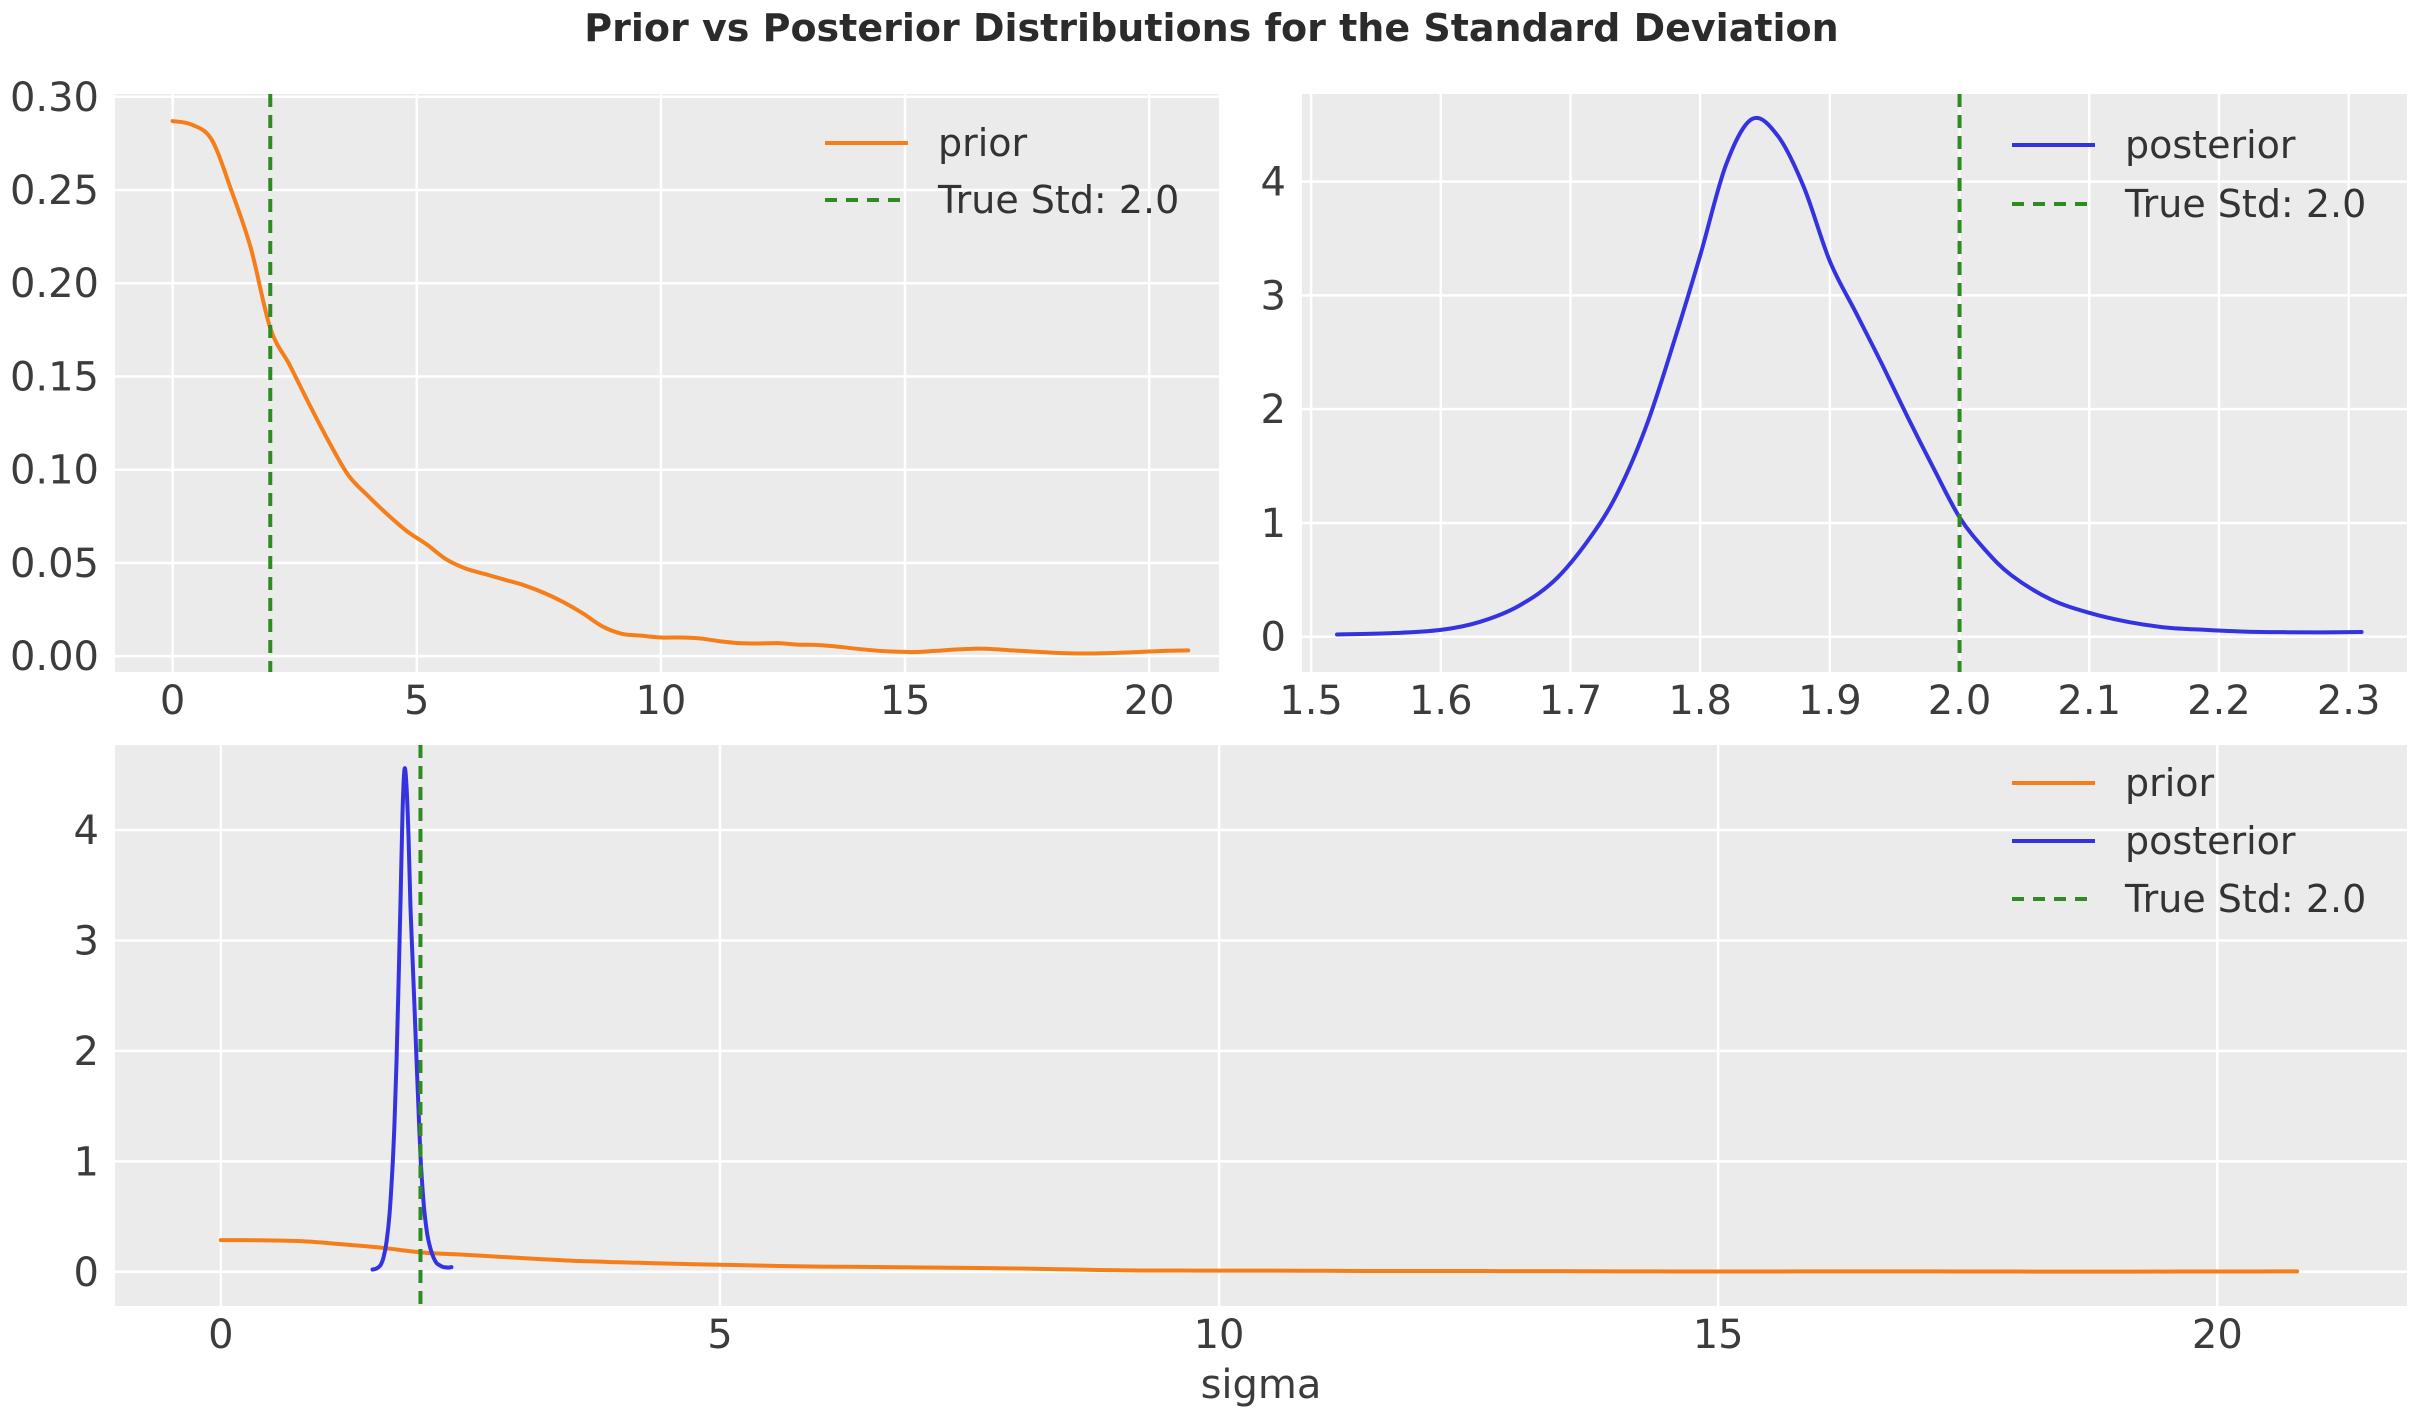 The image size is (2423, 1423). What do you see at coordinates (1441, 701) in the screenshot?
I see `x-tick-label: 1.6` at bounding box center [1441, 701].